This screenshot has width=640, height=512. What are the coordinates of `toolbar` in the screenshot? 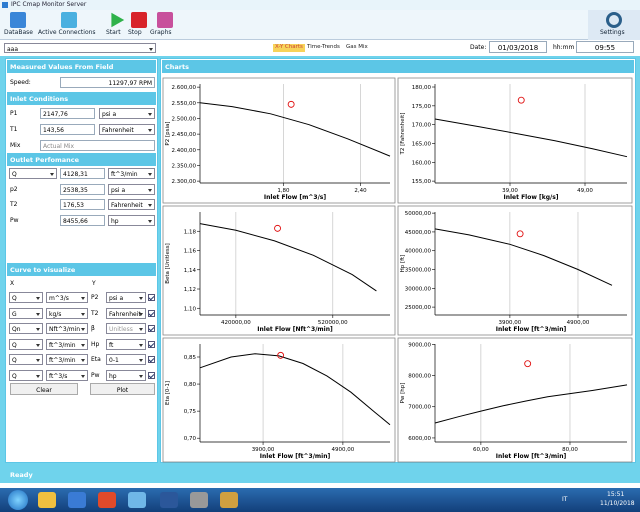 It's located at (320, 25).